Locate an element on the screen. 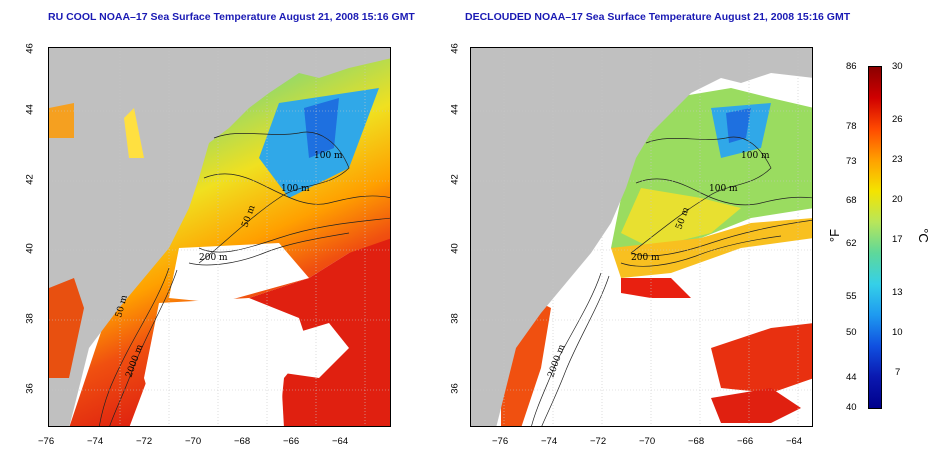 The width and height of the screenshot is (950, 475). f-tick: 86 is located at coordinates (851, 66).